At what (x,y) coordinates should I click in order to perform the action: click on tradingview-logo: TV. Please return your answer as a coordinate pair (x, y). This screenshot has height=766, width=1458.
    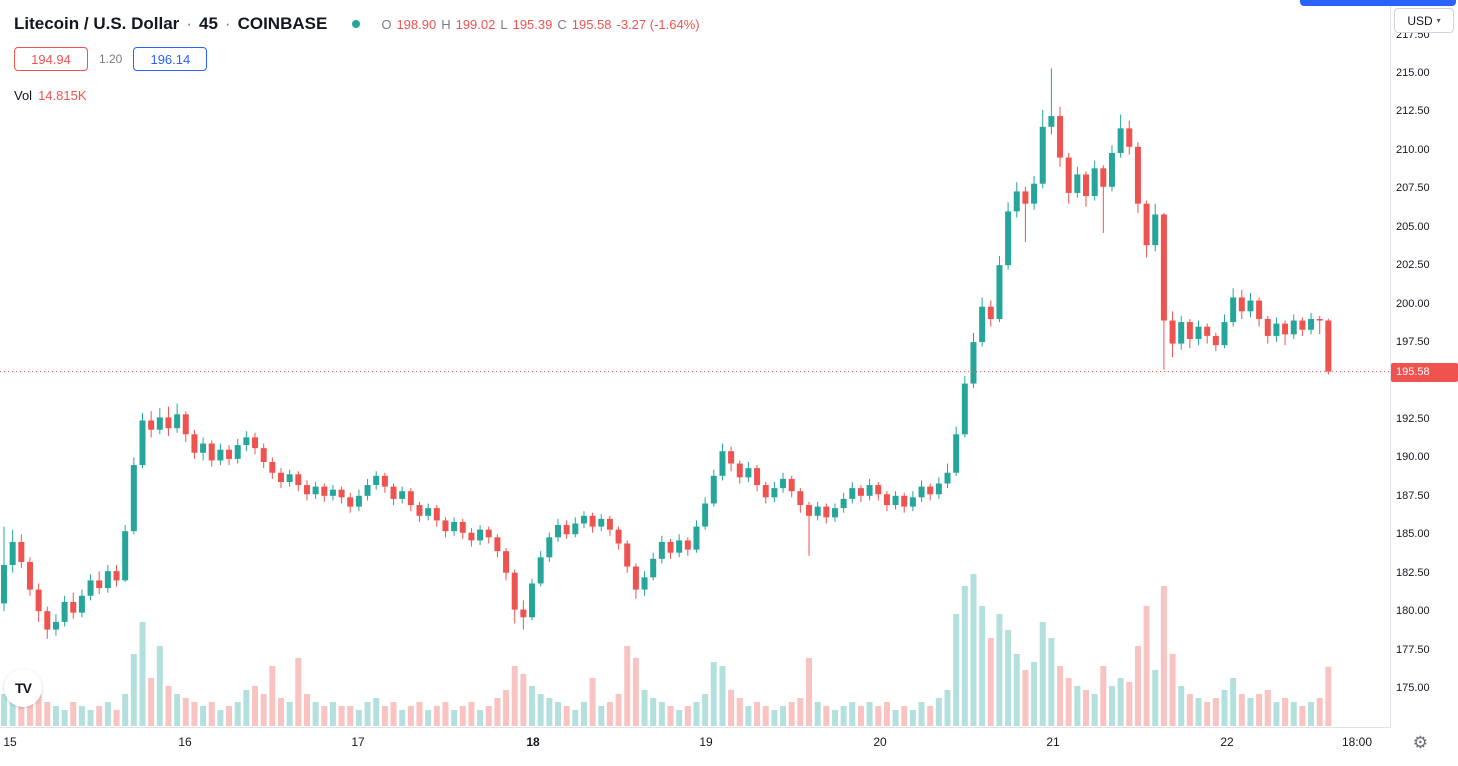
    Looking at the image, I should click on (23, 688).